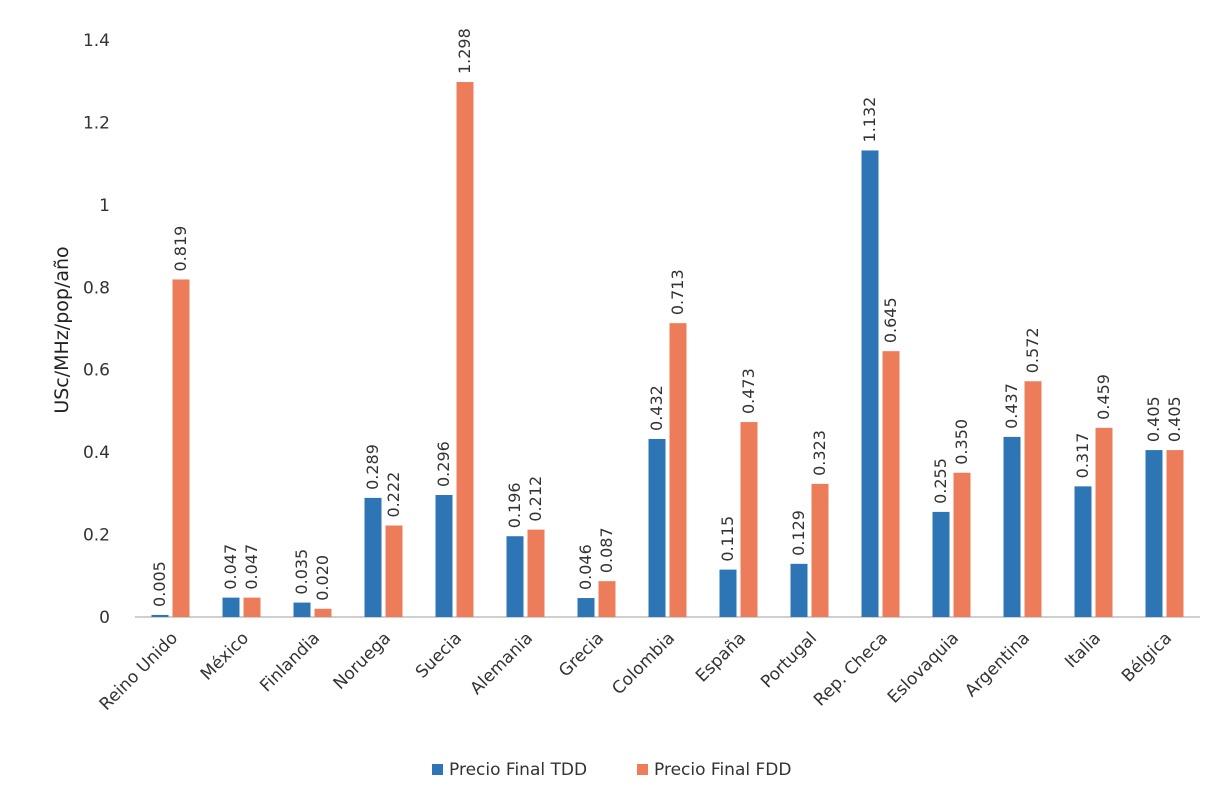  What do you see at coordinates (727, 539) in the screenshot?
I see `data-label: 0.115` at bounding box center [727, 539].